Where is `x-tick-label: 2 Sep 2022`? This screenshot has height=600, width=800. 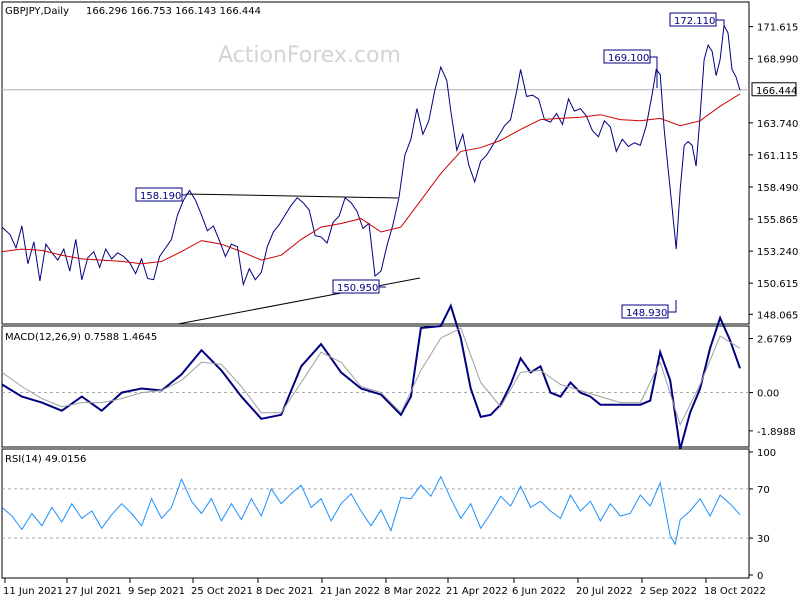
x-tick-label: 2 Sep 2022 is located at coordinates (668, 591).